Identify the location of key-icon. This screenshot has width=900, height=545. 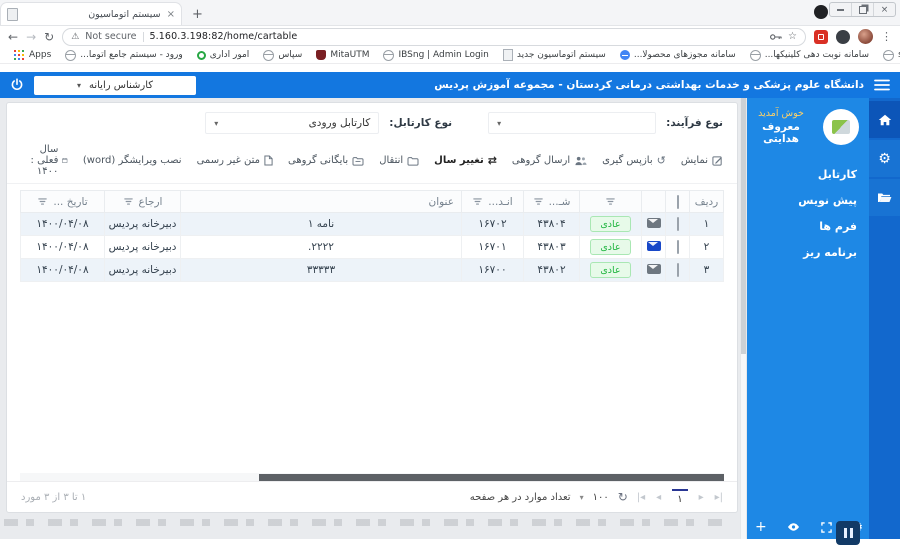
(775, 37).